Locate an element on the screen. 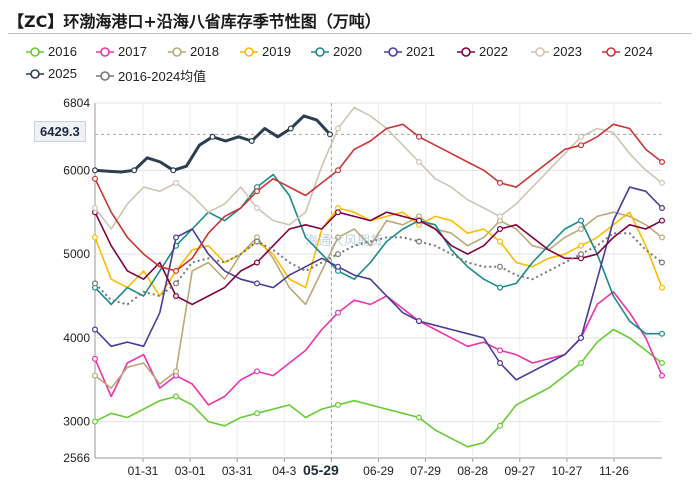 The image size is (700, 484). legend-label: 2021 is located at coordinates (420, 51).